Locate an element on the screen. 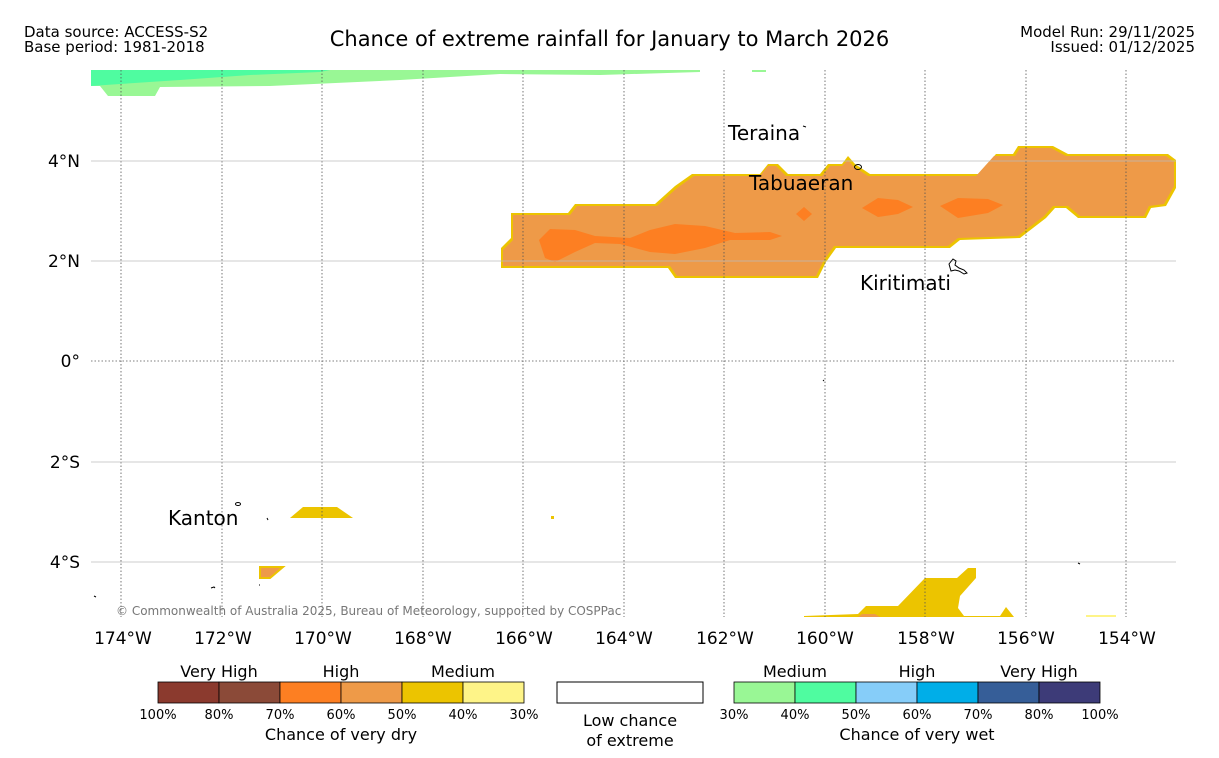 Image resolution: width=1219 pixels, height=758 pixels. legend-dry-tick: 100% is located at coordinates (157, 715).